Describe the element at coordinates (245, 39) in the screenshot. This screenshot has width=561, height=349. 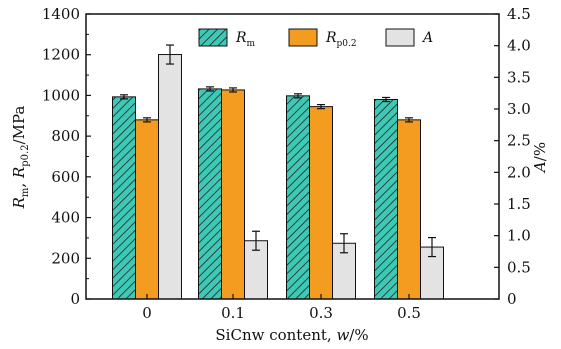
I see `legend-label-rm: Rm` at that location.